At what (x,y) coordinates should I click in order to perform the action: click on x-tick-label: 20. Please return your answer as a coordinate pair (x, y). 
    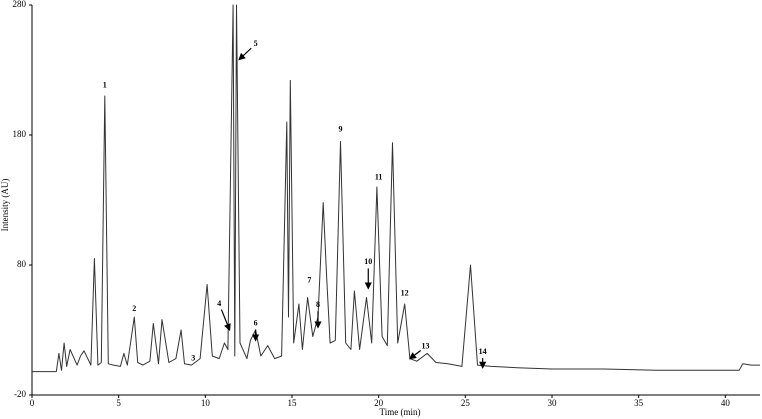
    Looking at the image, I should click on (379, 403).